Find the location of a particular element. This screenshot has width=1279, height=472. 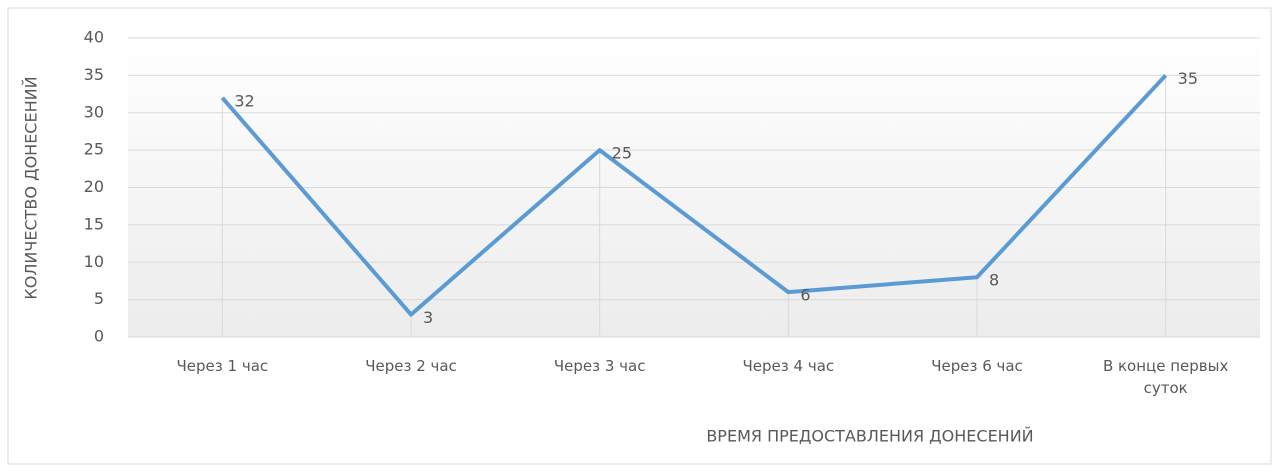

data-label: 3 is located at coordinates (428, 317).